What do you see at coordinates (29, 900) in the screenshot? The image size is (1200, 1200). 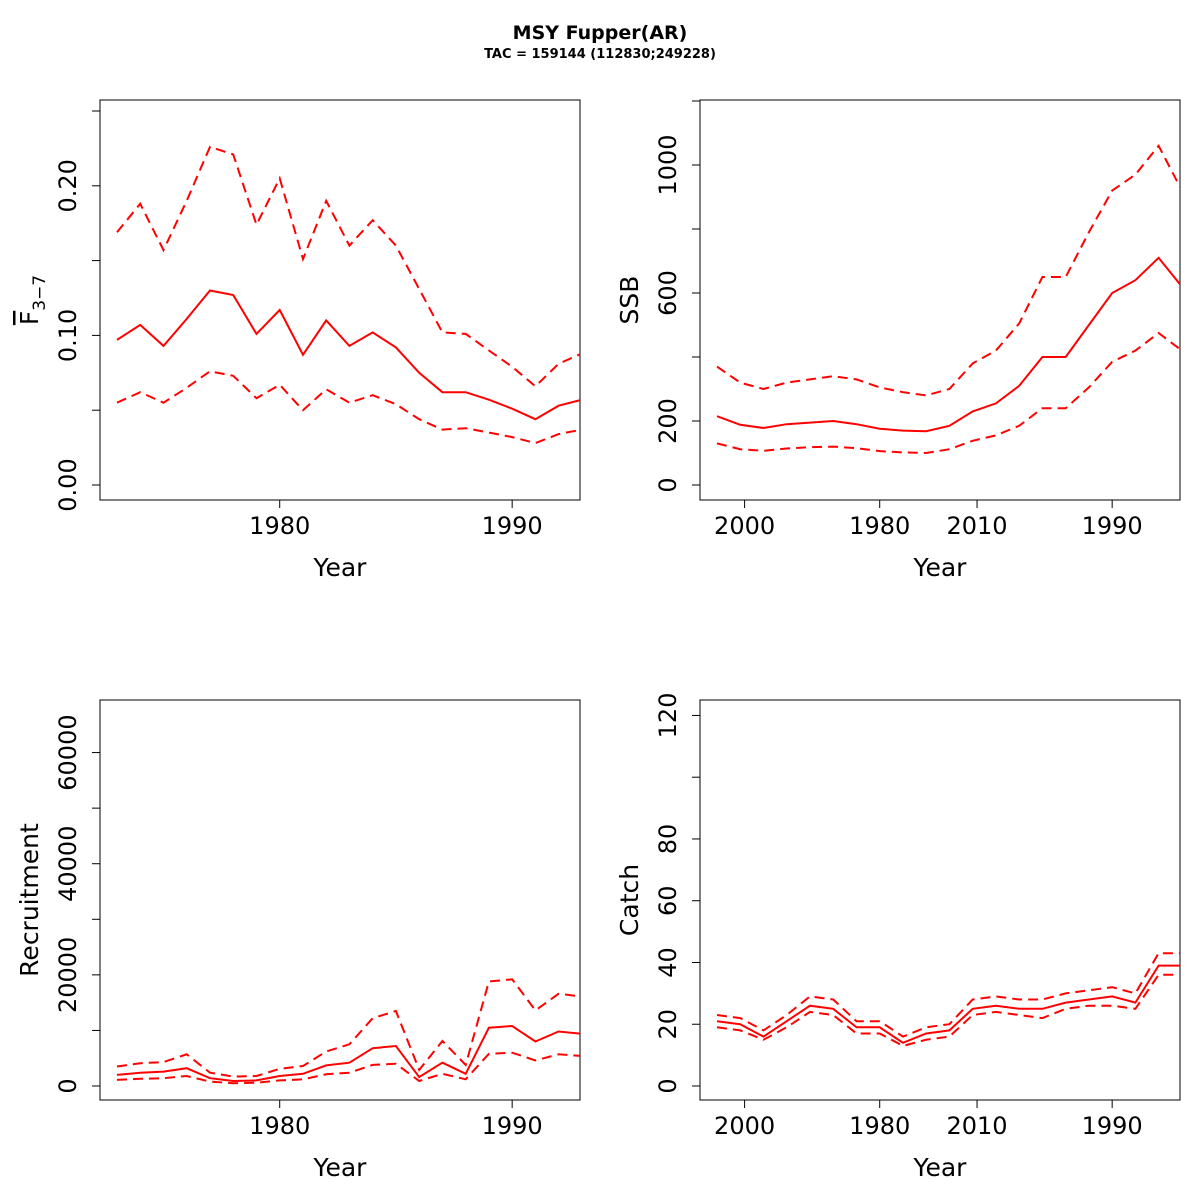 I see `y-axis-label: Recruitment` at bounding box center [29, 900].